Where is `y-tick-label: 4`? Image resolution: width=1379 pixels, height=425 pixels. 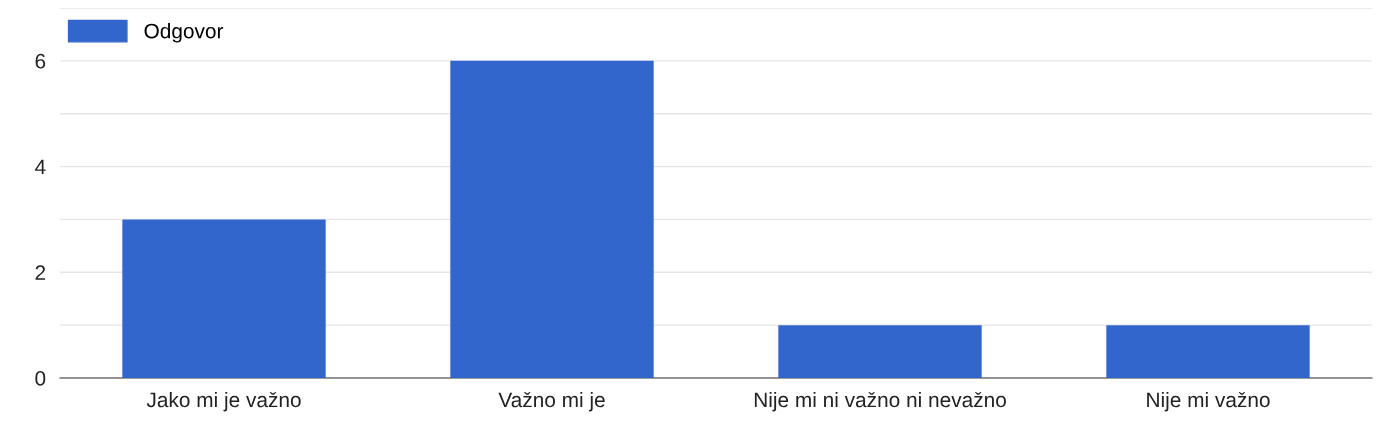
y-tick-label: 4 is located at coordinates (40, 167).